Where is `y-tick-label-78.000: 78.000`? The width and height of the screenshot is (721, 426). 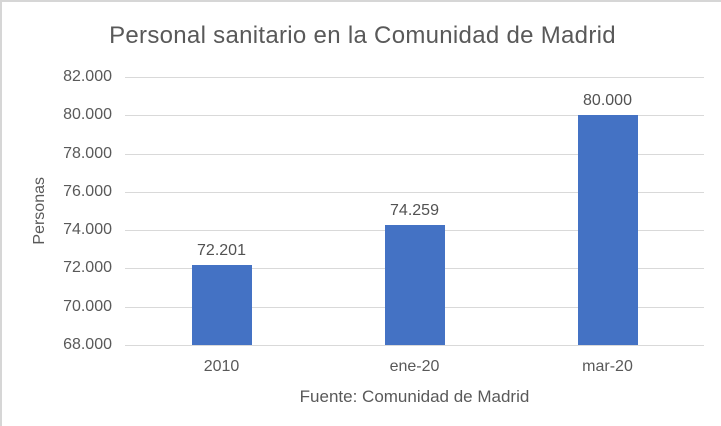 y-tick-label-78.000: 78.000 is located at coordinates (87, 153).